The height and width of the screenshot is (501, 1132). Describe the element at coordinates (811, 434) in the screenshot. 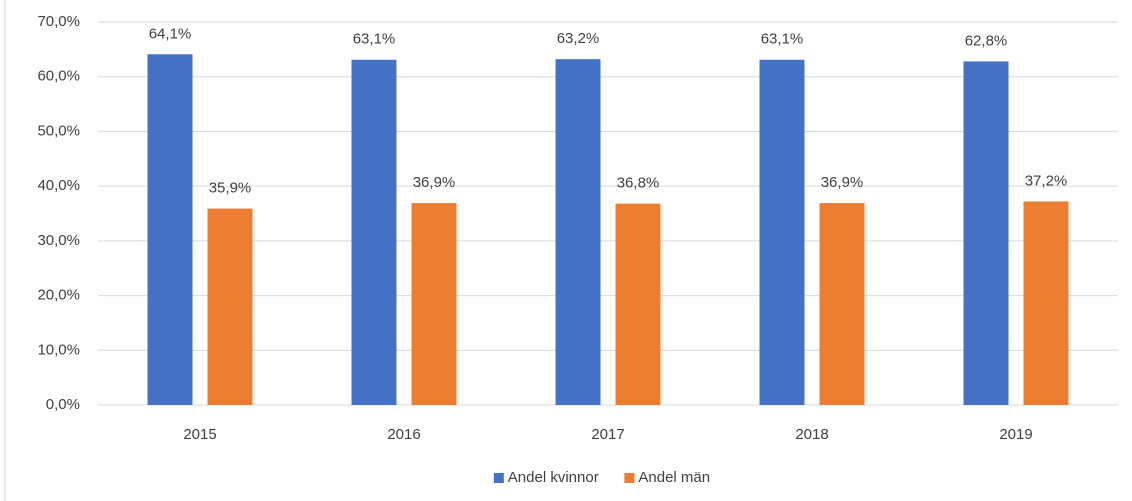

I see `x-tick-label: 2018` at that location.